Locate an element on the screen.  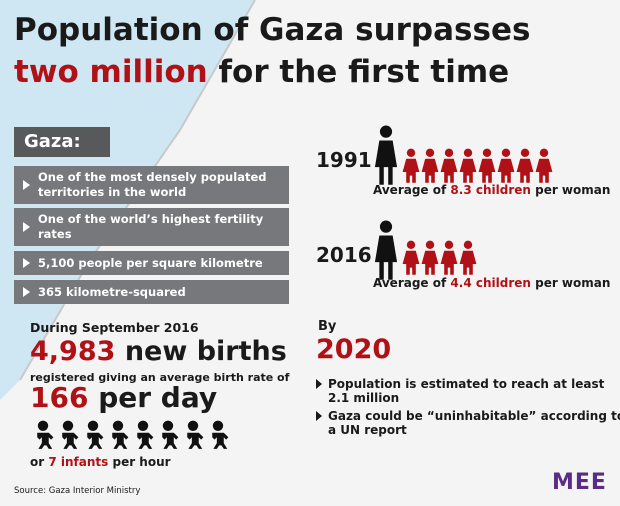
title-line: two million for the first time is located at coordinates (272, 72).